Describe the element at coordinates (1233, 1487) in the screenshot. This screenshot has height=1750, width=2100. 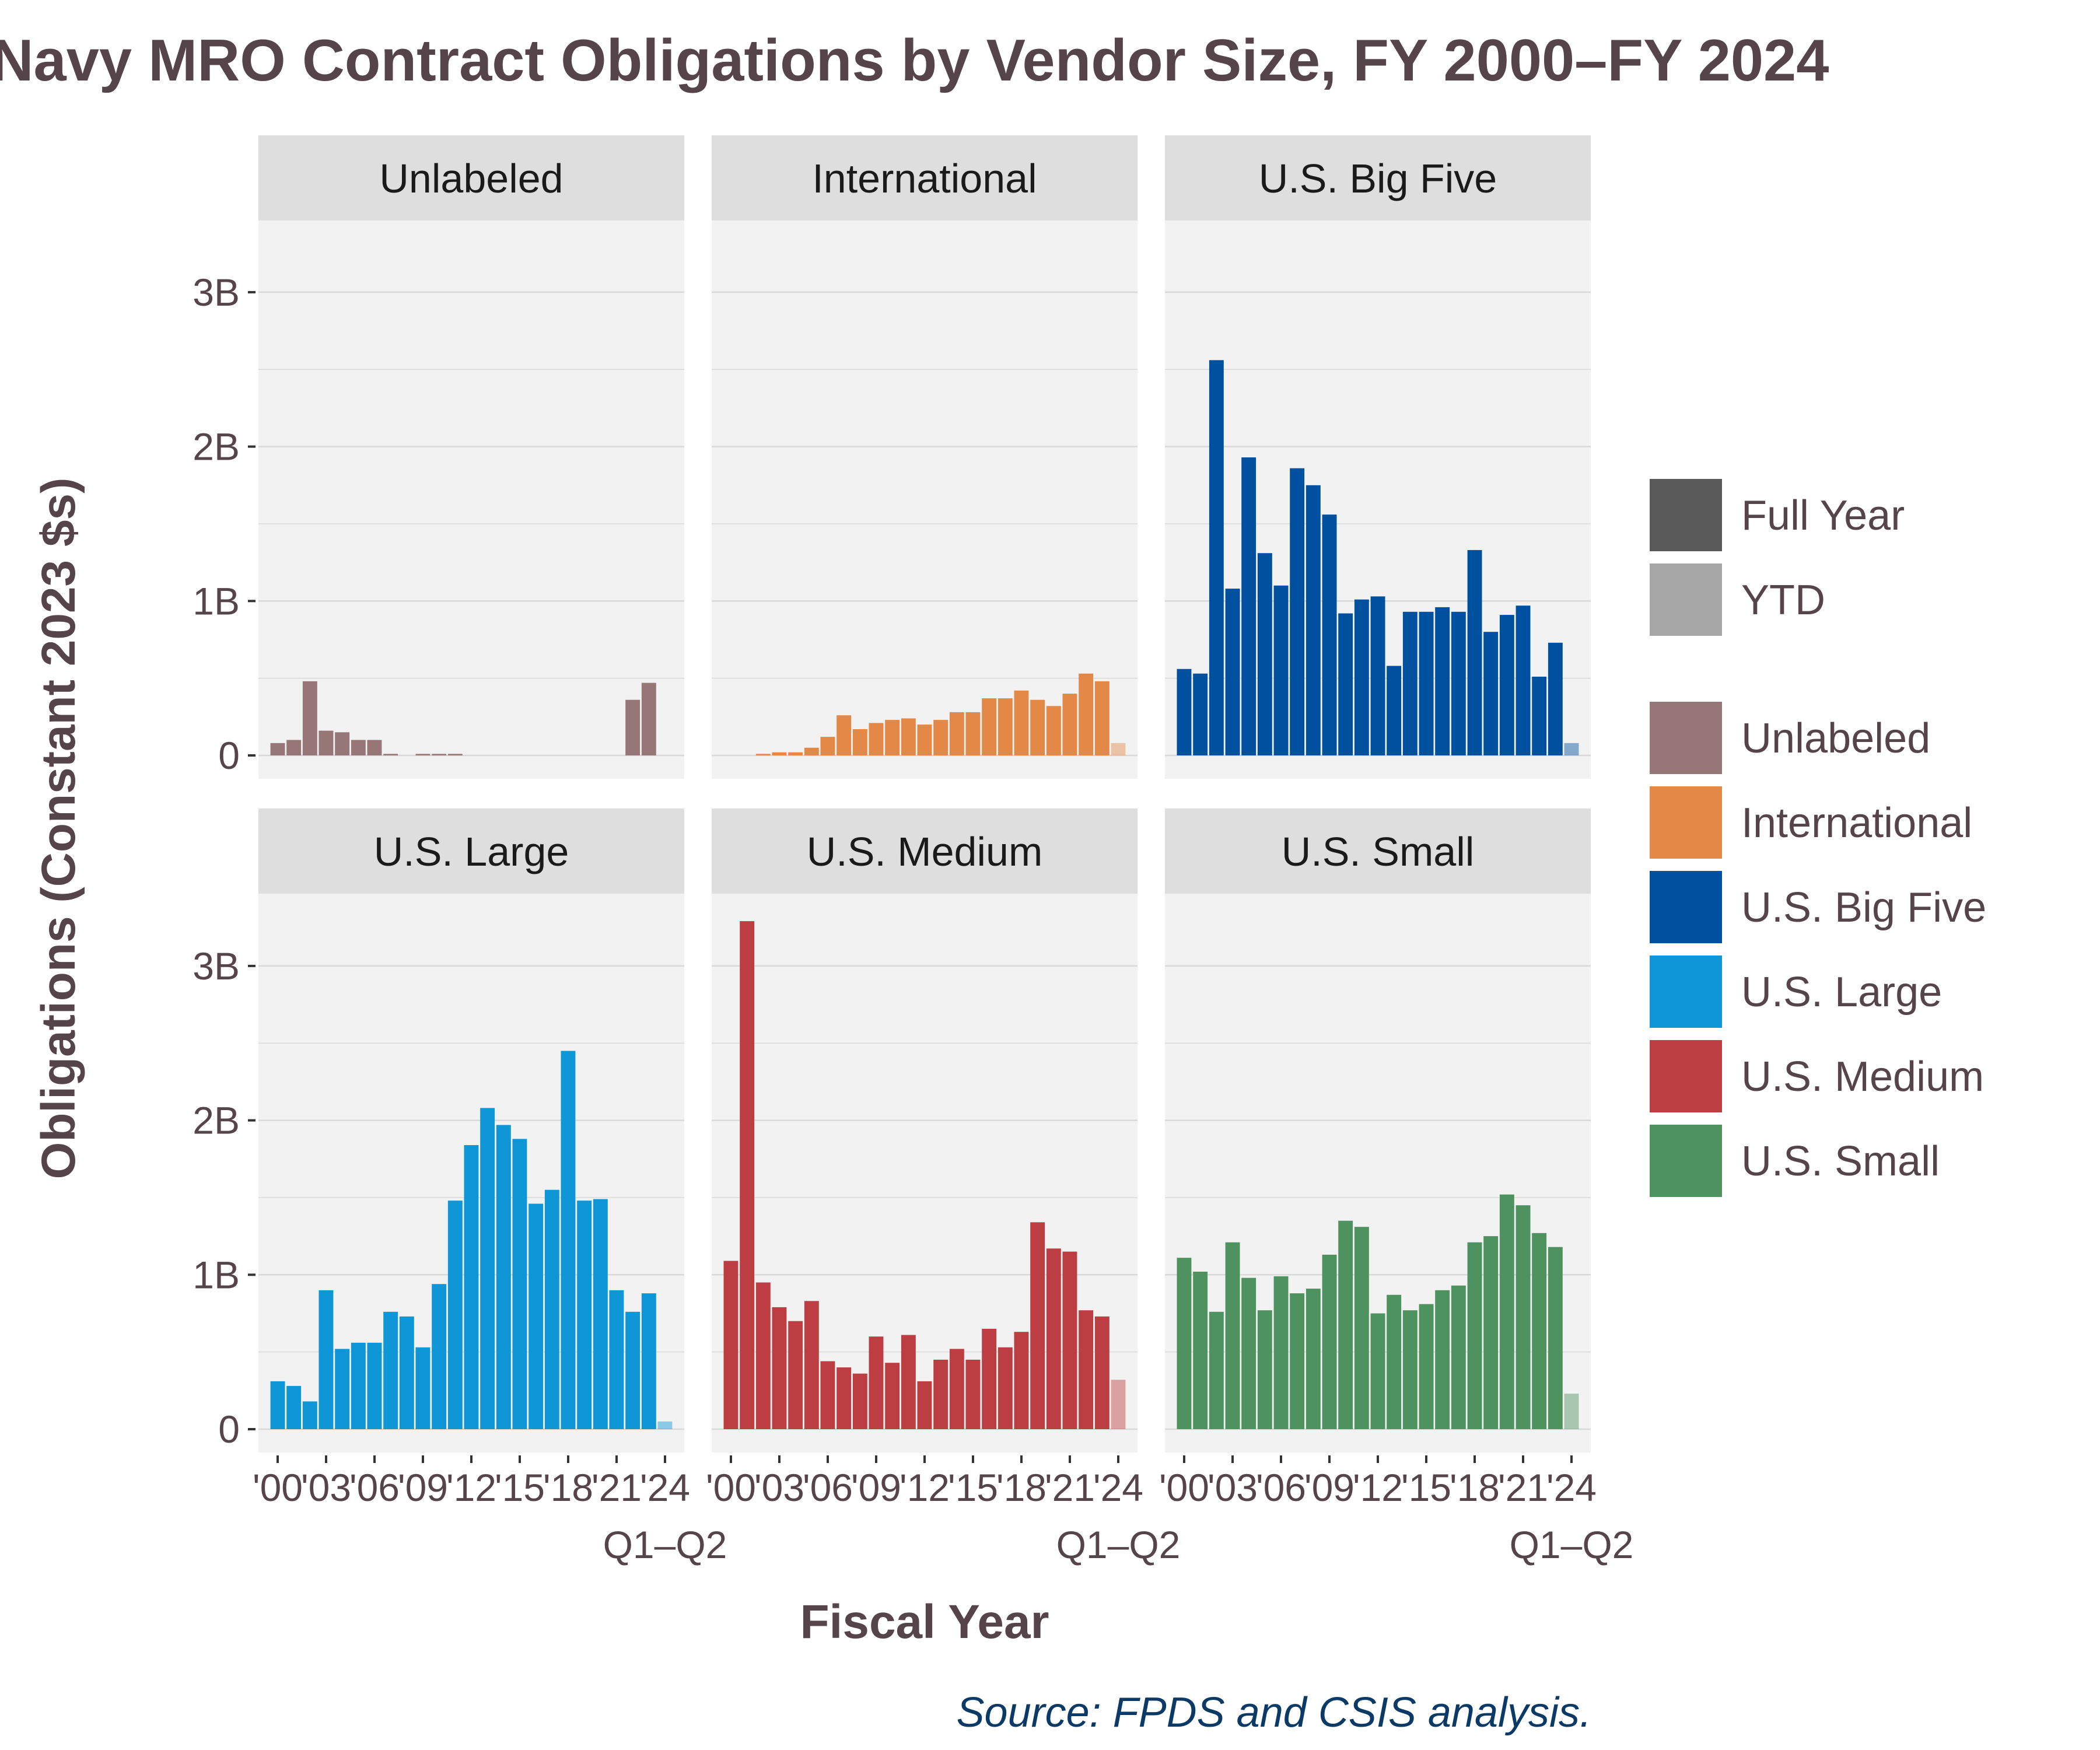
I see `x-tick-label: '03` at that location.